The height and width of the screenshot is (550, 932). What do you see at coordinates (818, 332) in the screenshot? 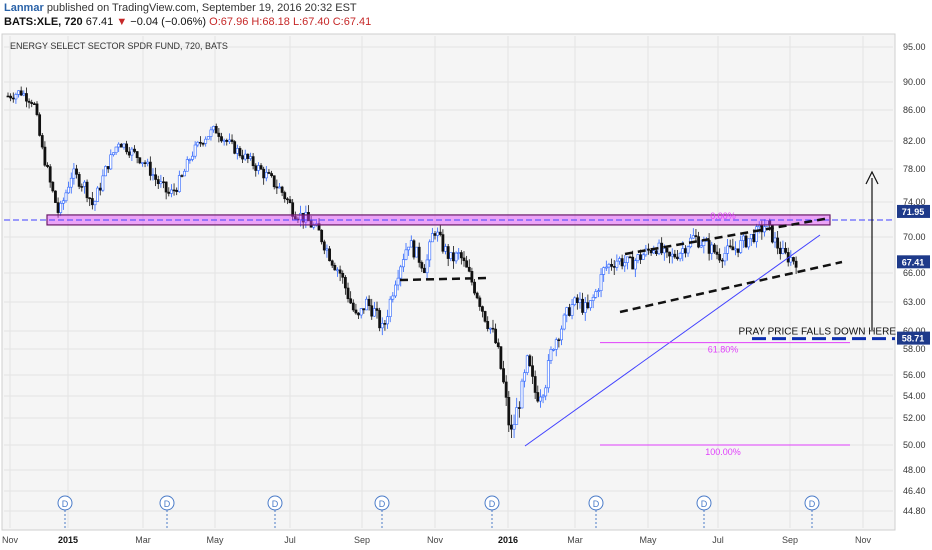
I see `annotation-text: PRAY PRICE FALLS DOWN HERE` at bounding box center [818, 332].